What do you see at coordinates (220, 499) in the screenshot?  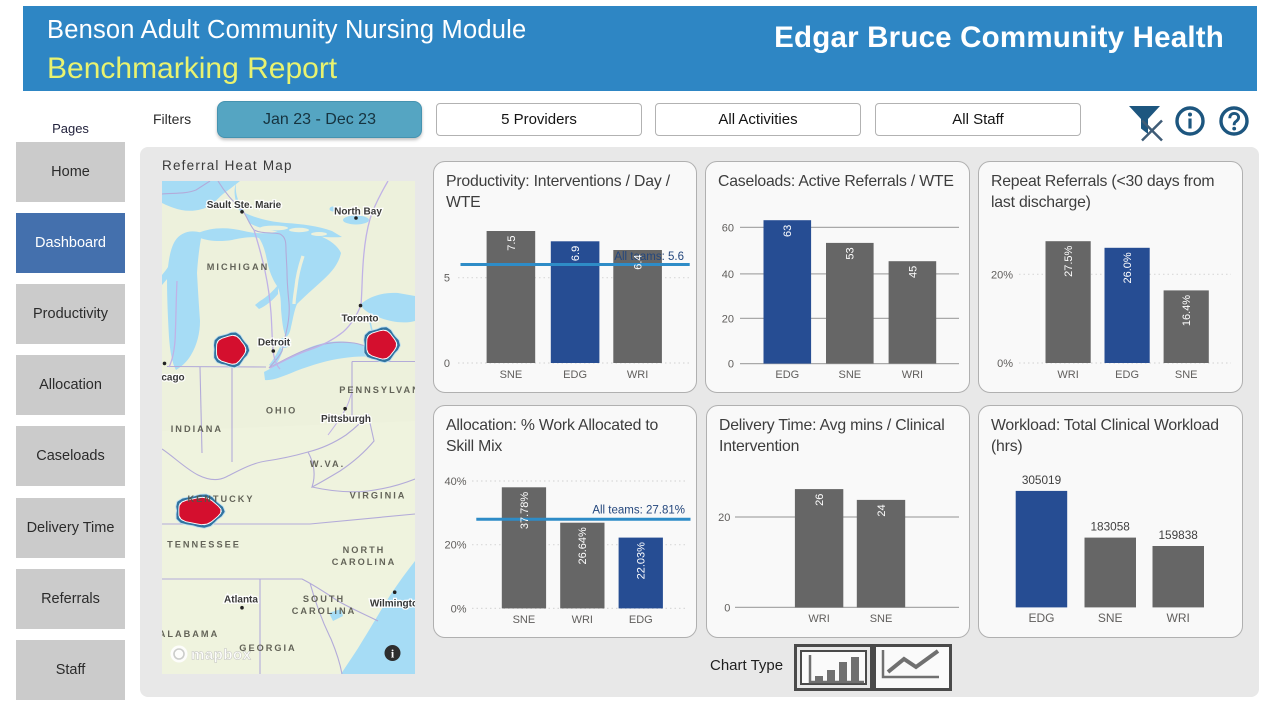 I see `svg-text: KENTUCKY` at bounding box center [220, 499].